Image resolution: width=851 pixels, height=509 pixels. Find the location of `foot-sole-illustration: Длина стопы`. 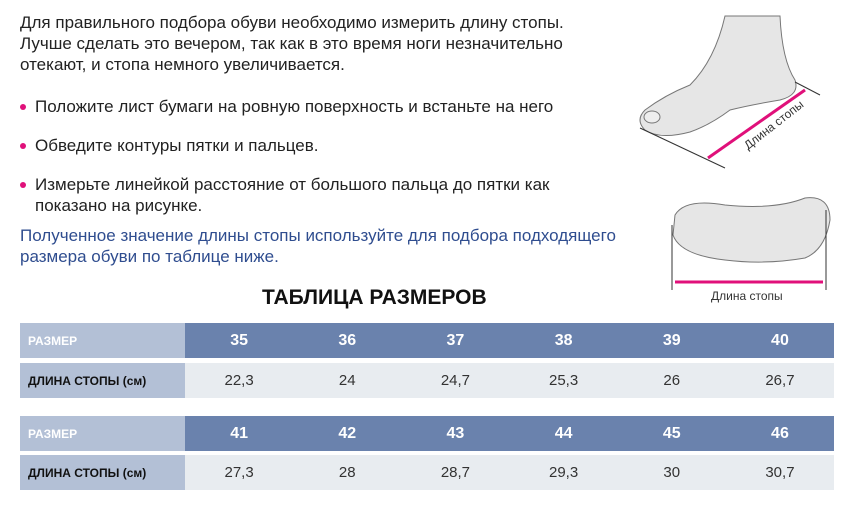

foot-sole-illustration: Длина стопы is located at coordinates (751, 250).